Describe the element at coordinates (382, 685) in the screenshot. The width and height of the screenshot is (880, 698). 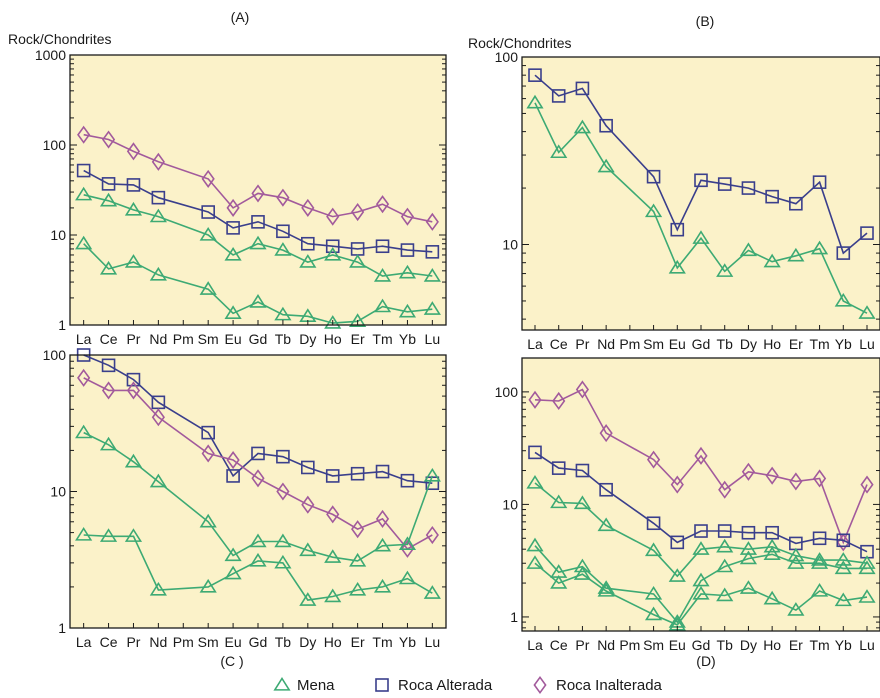
I see `square-marker-icon` at that location.